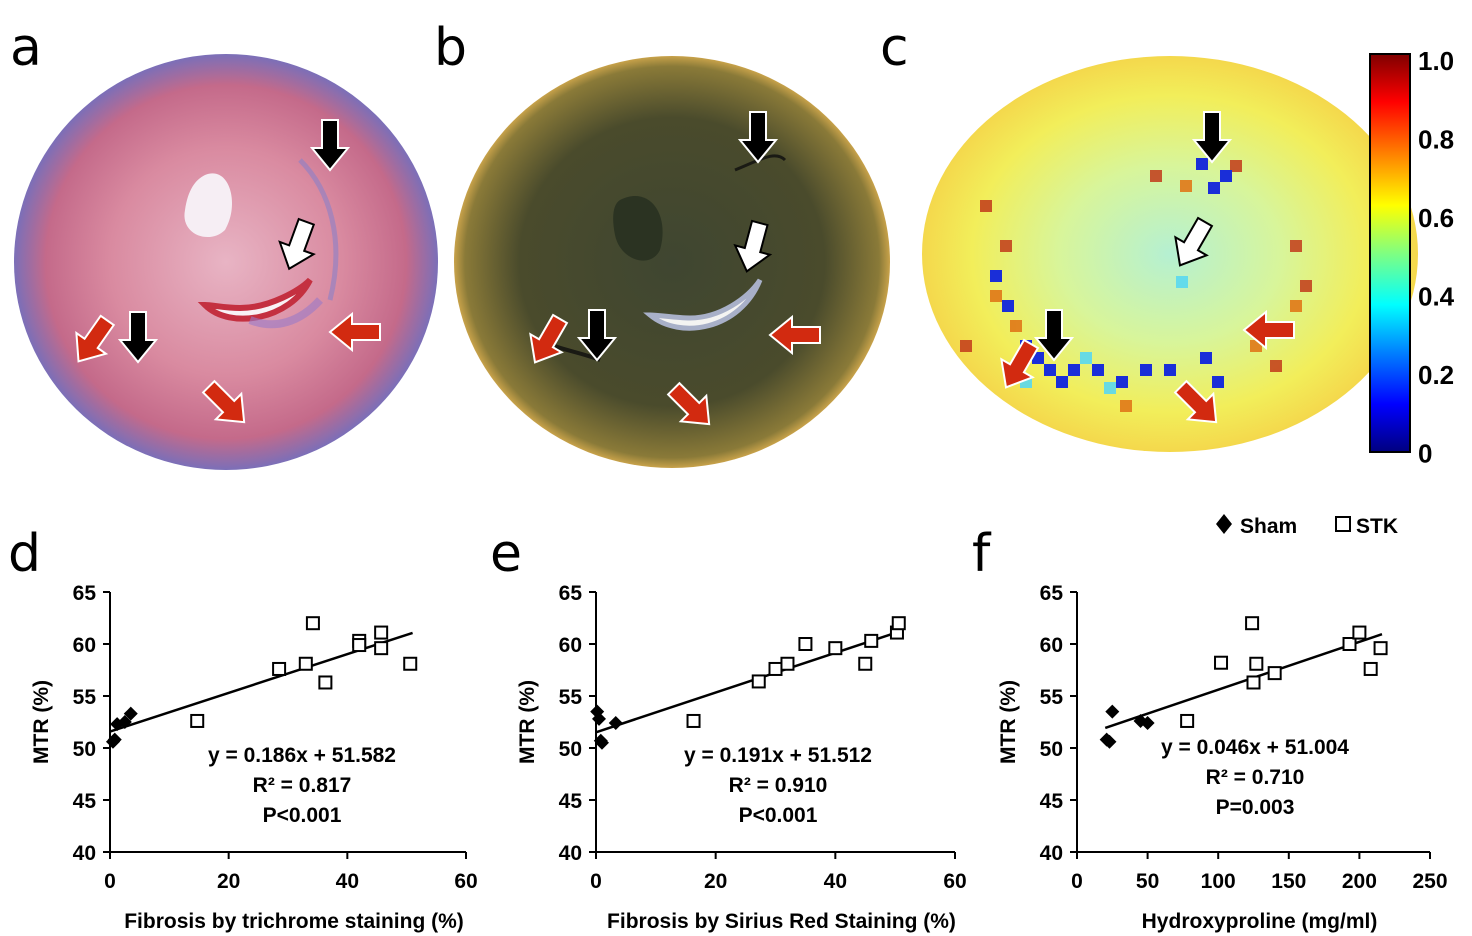 The image size is (1472, 936). What do you see at coordinates (1436, 140) in the screenshot?
I see `colorbar-tick-label: 0.8` at bounding box center [1436, 140].